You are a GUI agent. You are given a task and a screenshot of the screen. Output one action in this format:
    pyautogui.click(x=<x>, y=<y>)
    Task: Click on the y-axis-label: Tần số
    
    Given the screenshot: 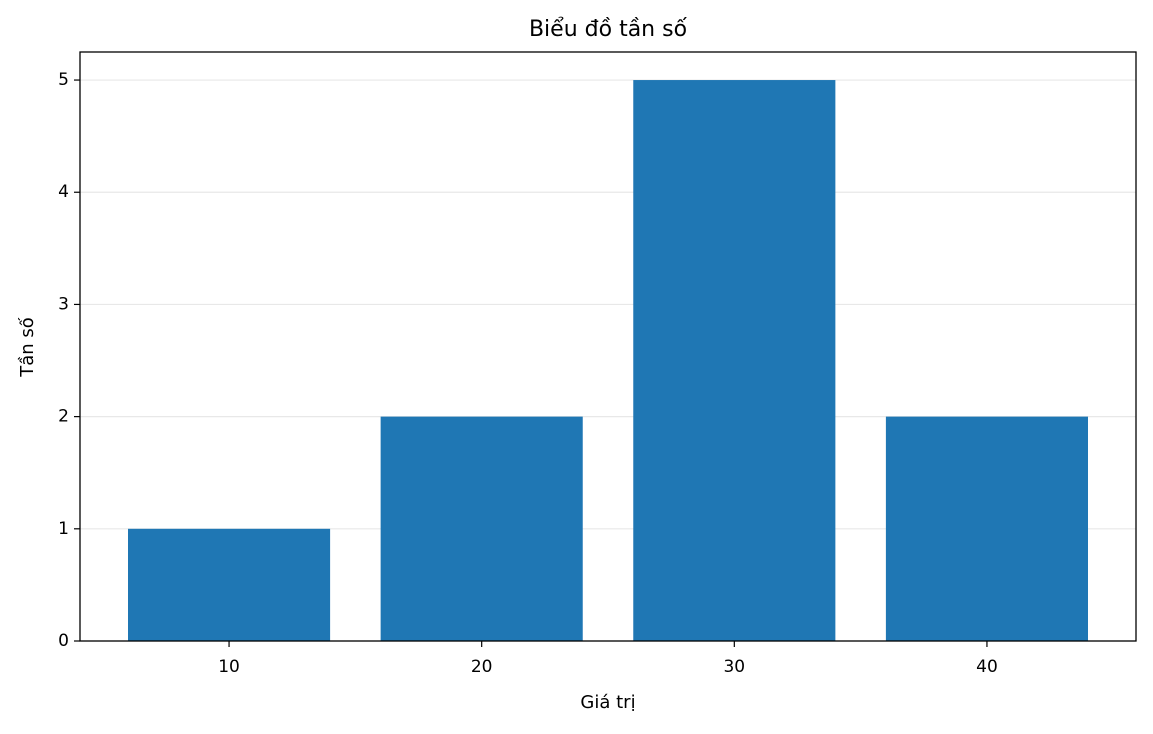 What is the action you would take?
    pyautogui.click(x=27, y=347)
    